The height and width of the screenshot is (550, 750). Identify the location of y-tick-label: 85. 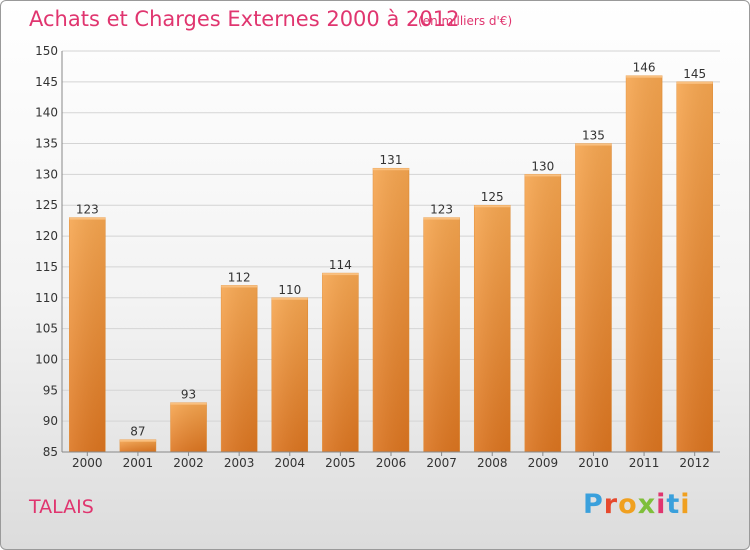
(50, 452).